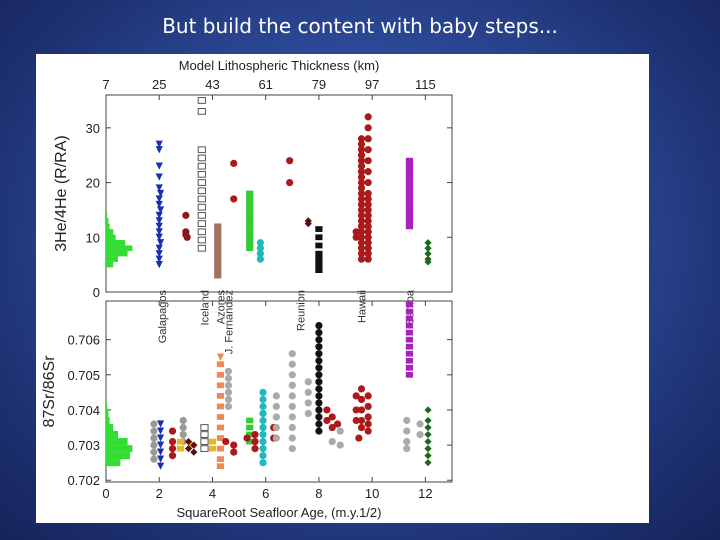  I want to click on top-tick-label: 61, so click(265, 84).